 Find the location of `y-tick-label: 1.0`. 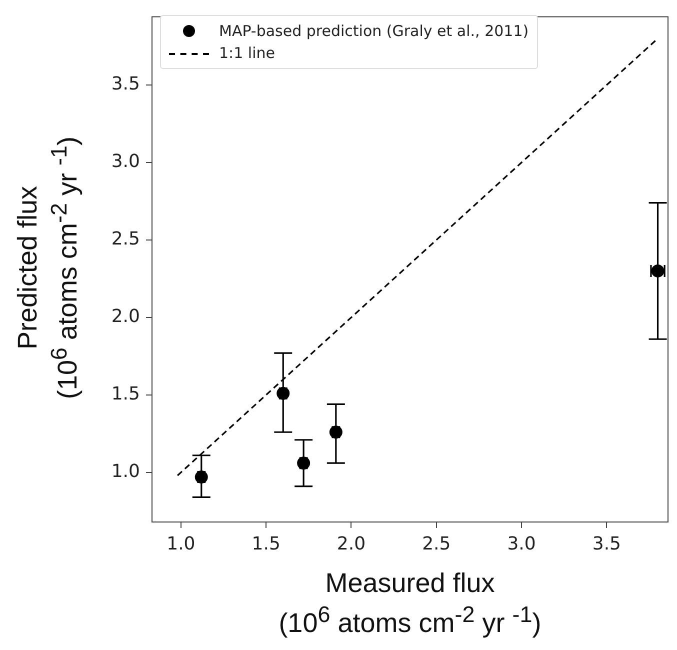

y-tick-label: 1.0 is located at coordinates (125, 471).